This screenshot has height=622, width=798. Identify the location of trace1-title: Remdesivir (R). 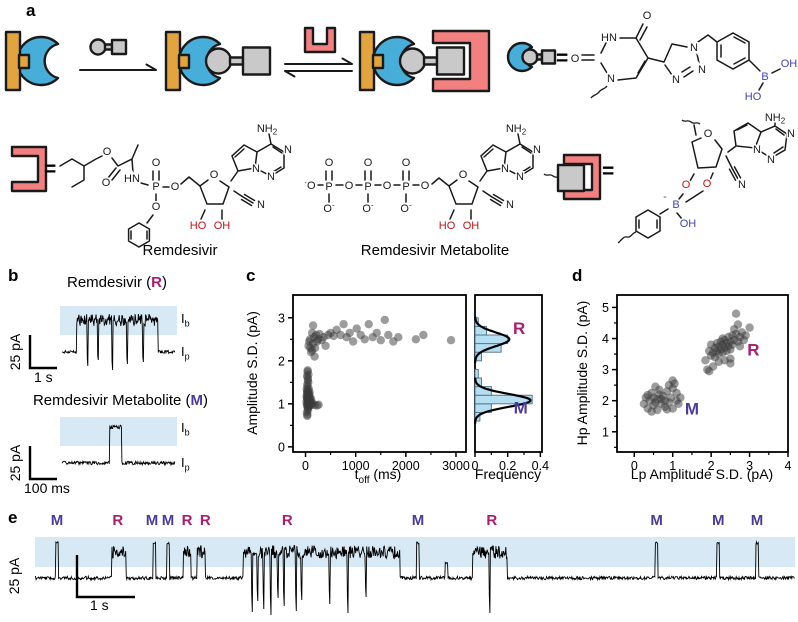
(117, 282).